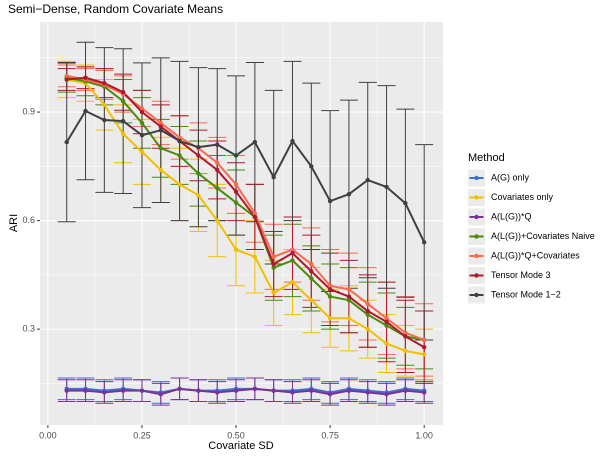  What do you see at coordinates (511, 216) in the screenshot?
I see `legend-label: A(L(G))*Q` at bounding box center [511, 216].